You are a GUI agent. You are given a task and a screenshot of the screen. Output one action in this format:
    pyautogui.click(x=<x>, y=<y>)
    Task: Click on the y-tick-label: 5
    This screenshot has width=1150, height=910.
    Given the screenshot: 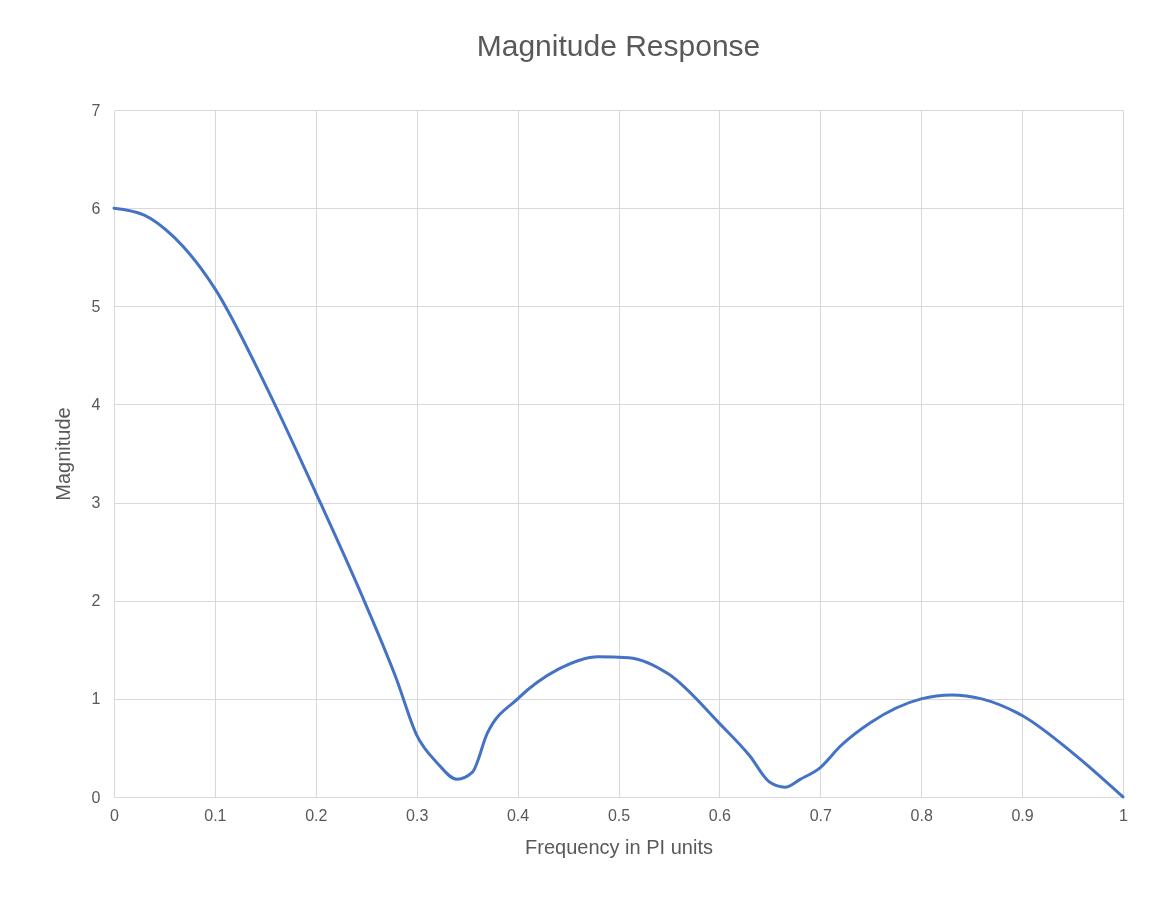 What is the action you would take?
    pyautogui.click(x=96, y=306)
    